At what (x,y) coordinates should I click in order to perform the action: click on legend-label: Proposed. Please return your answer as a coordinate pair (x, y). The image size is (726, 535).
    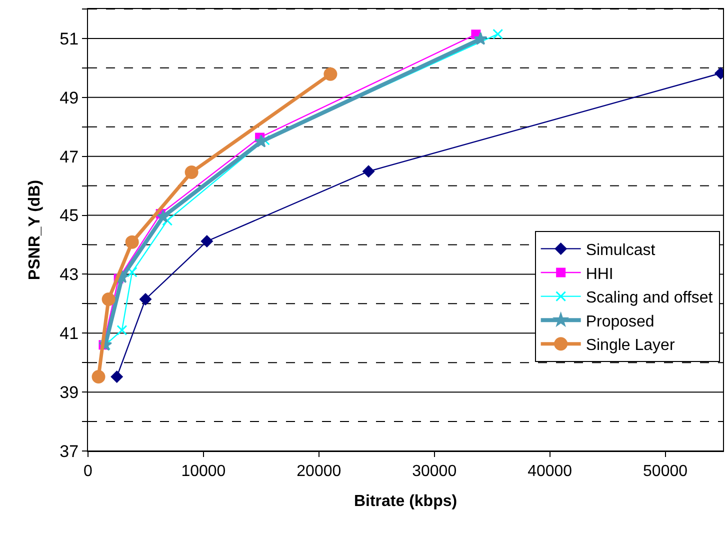
    Looking at the image, I should click on (620, 321).